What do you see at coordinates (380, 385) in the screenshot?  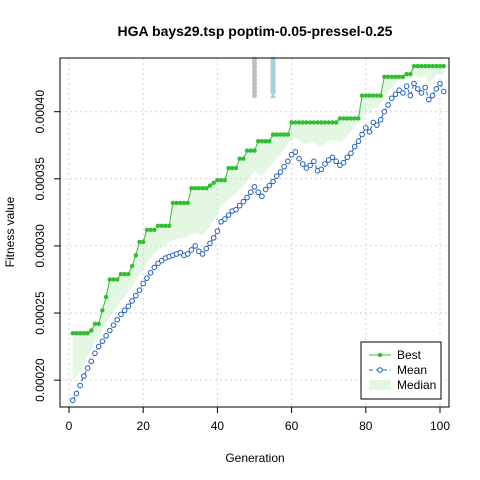 I see `legend-swatch-median` at bounding box center [380, 385].